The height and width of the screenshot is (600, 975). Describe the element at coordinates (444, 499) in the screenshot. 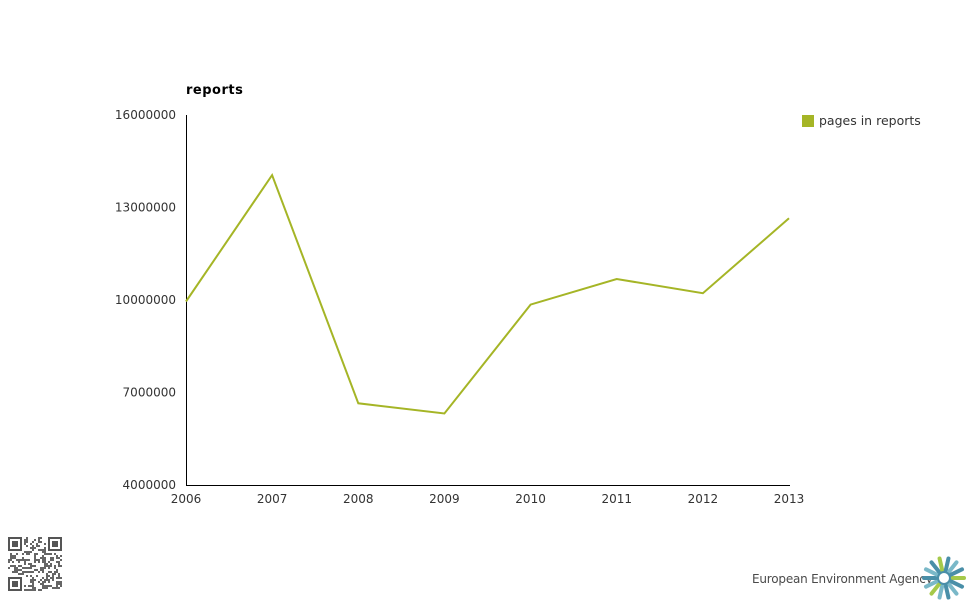

I see `x-tick-label: 2009` at that location.